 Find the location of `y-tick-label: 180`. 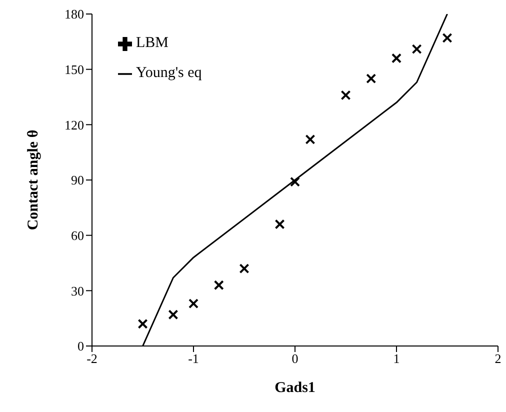

y-tick-label: 180 is located at coordinates (74, 14).